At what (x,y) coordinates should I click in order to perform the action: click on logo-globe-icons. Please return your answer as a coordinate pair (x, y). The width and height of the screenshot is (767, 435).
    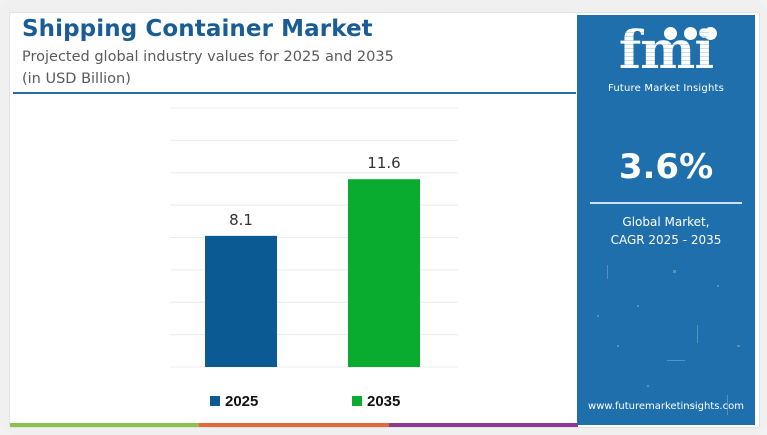
    Looking at the image, I should click on (666, 37).